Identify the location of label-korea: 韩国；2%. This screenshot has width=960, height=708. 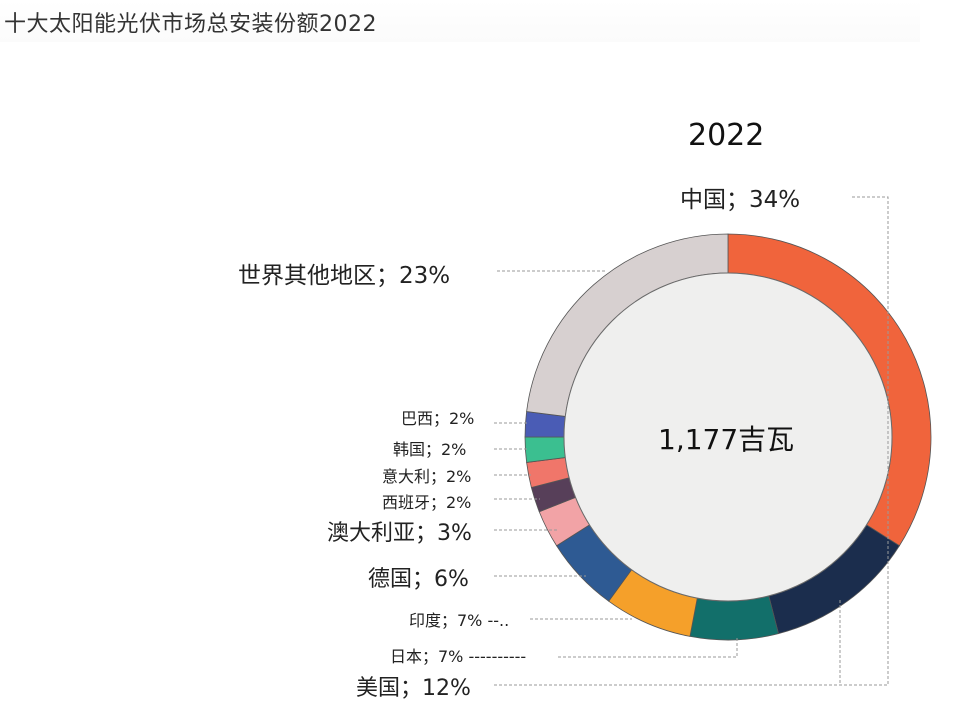
(430, 449).